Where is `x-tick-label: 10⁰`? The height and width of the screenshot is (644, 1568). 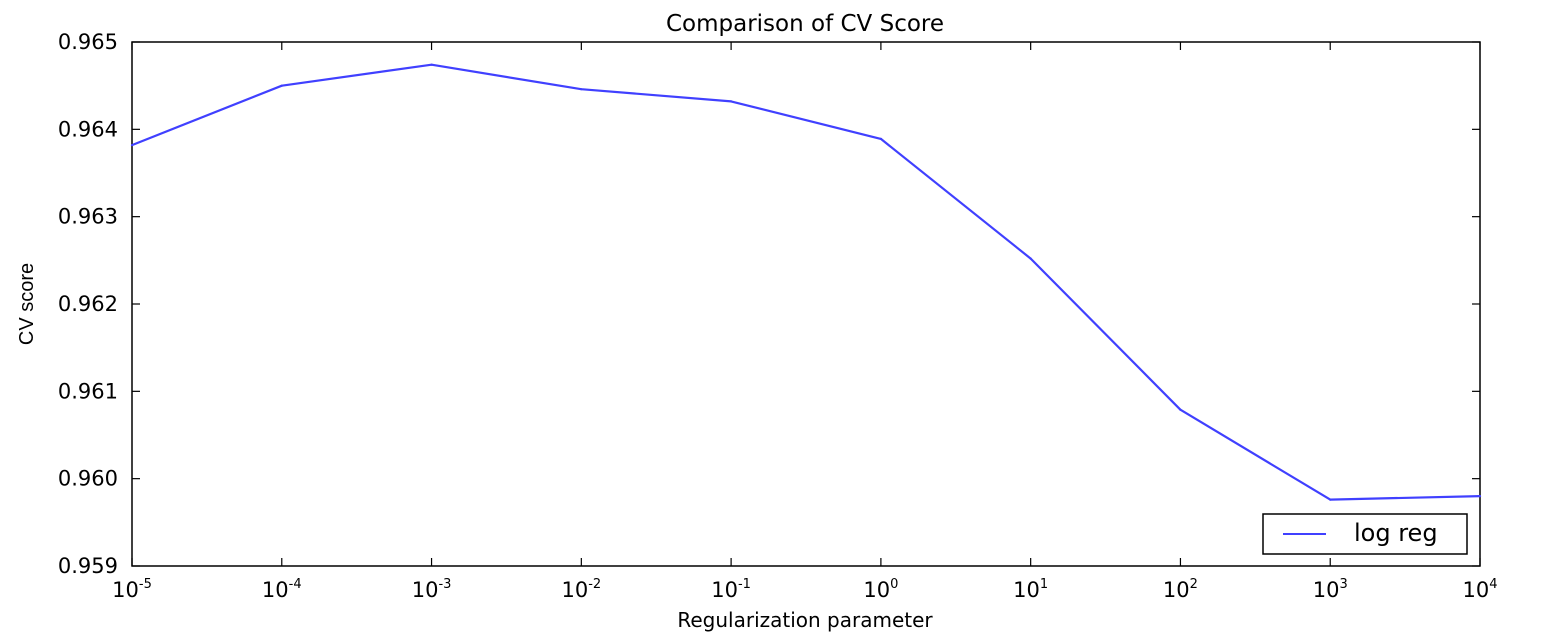 x-tick-label: 10⁰ is located at coordinates (880, 589).